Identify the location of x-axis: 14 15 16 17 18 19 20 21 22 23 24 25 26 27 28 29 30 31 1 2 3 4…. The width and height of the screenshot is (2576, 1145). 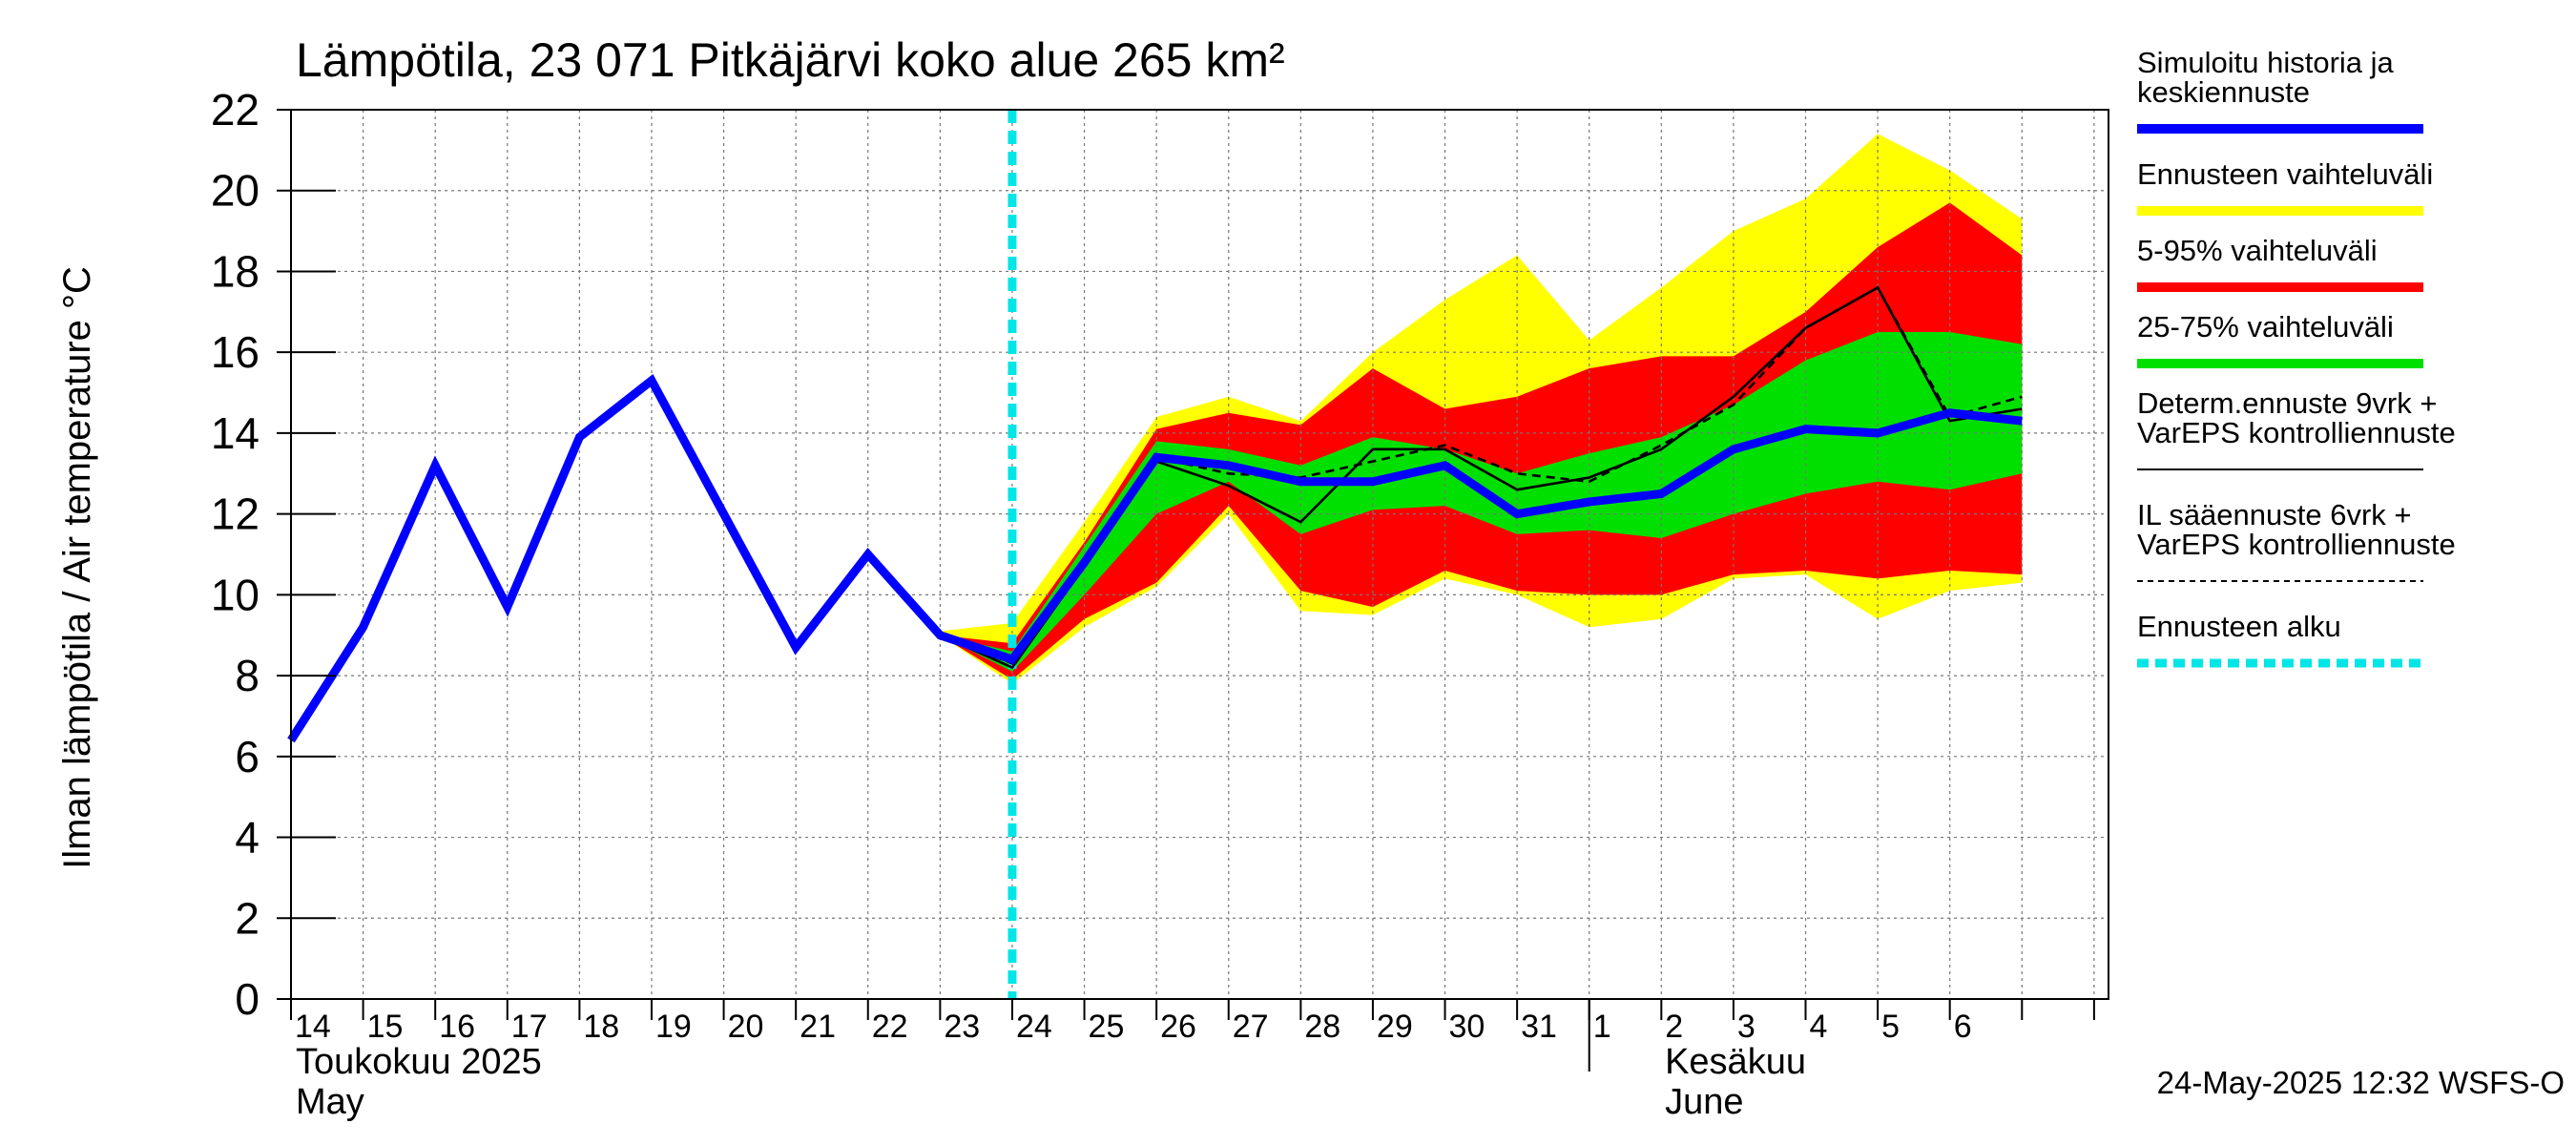
(1192, 1060).